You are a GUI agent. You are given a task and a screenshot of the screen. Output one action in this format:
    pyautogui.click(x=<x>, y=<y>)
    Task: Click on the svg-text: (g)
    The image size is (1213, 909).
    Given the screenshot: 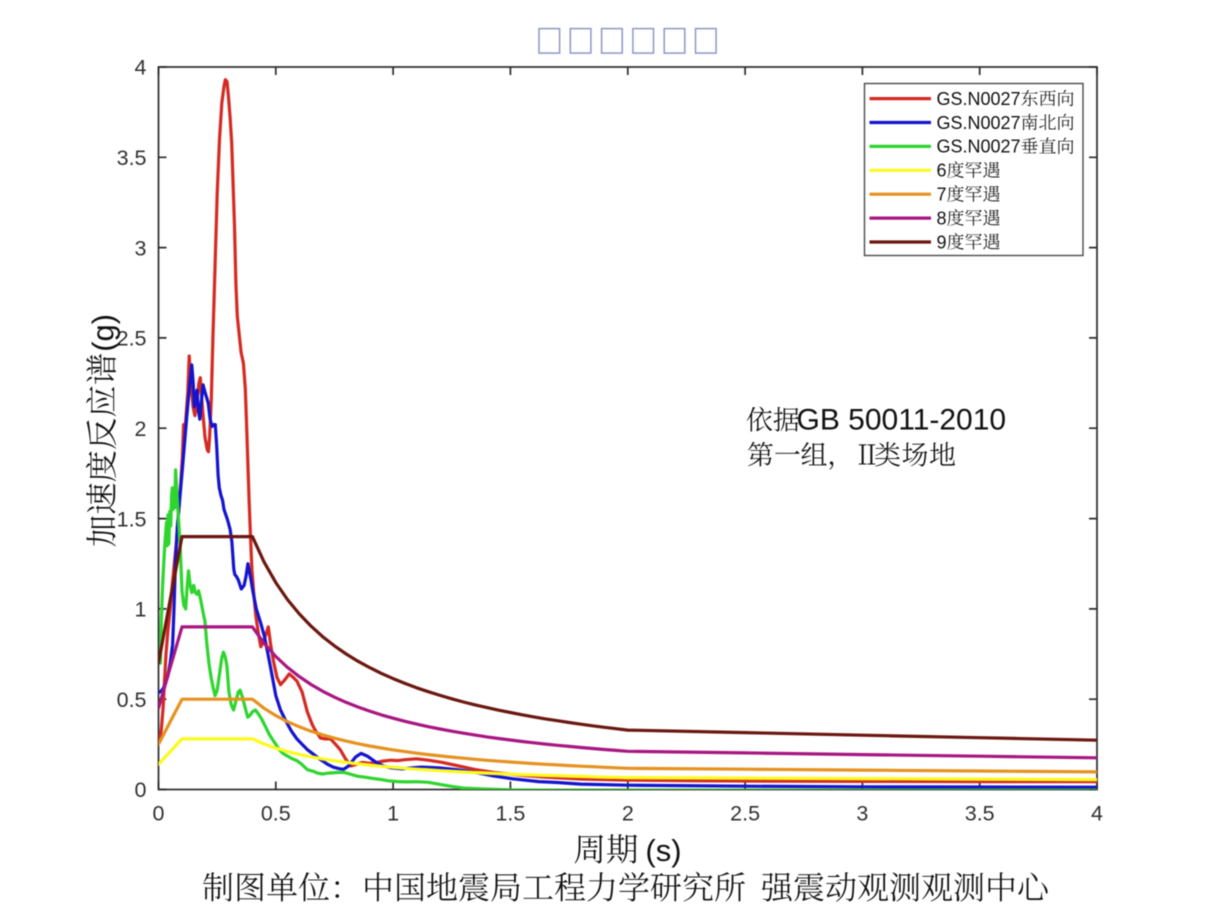 What is the action you would take?
    pyautogui.click(x=103, y=333)
    